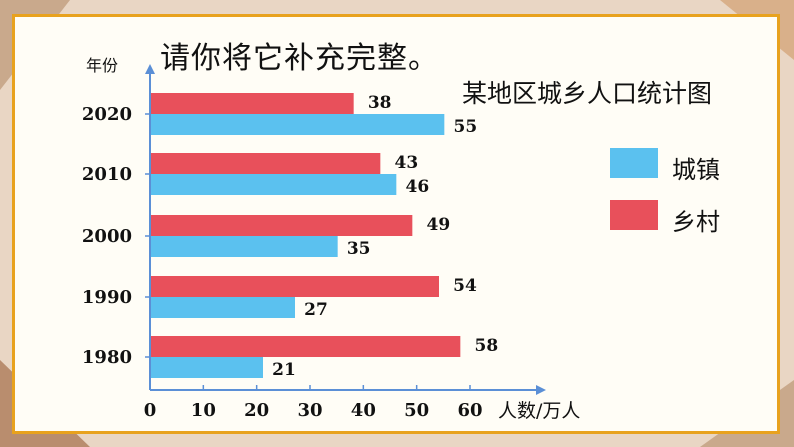 Image resolution: width=794 pixels, height=447 pixels. I want to click on x-axis-label: 人数/万人, so click(539, 411).